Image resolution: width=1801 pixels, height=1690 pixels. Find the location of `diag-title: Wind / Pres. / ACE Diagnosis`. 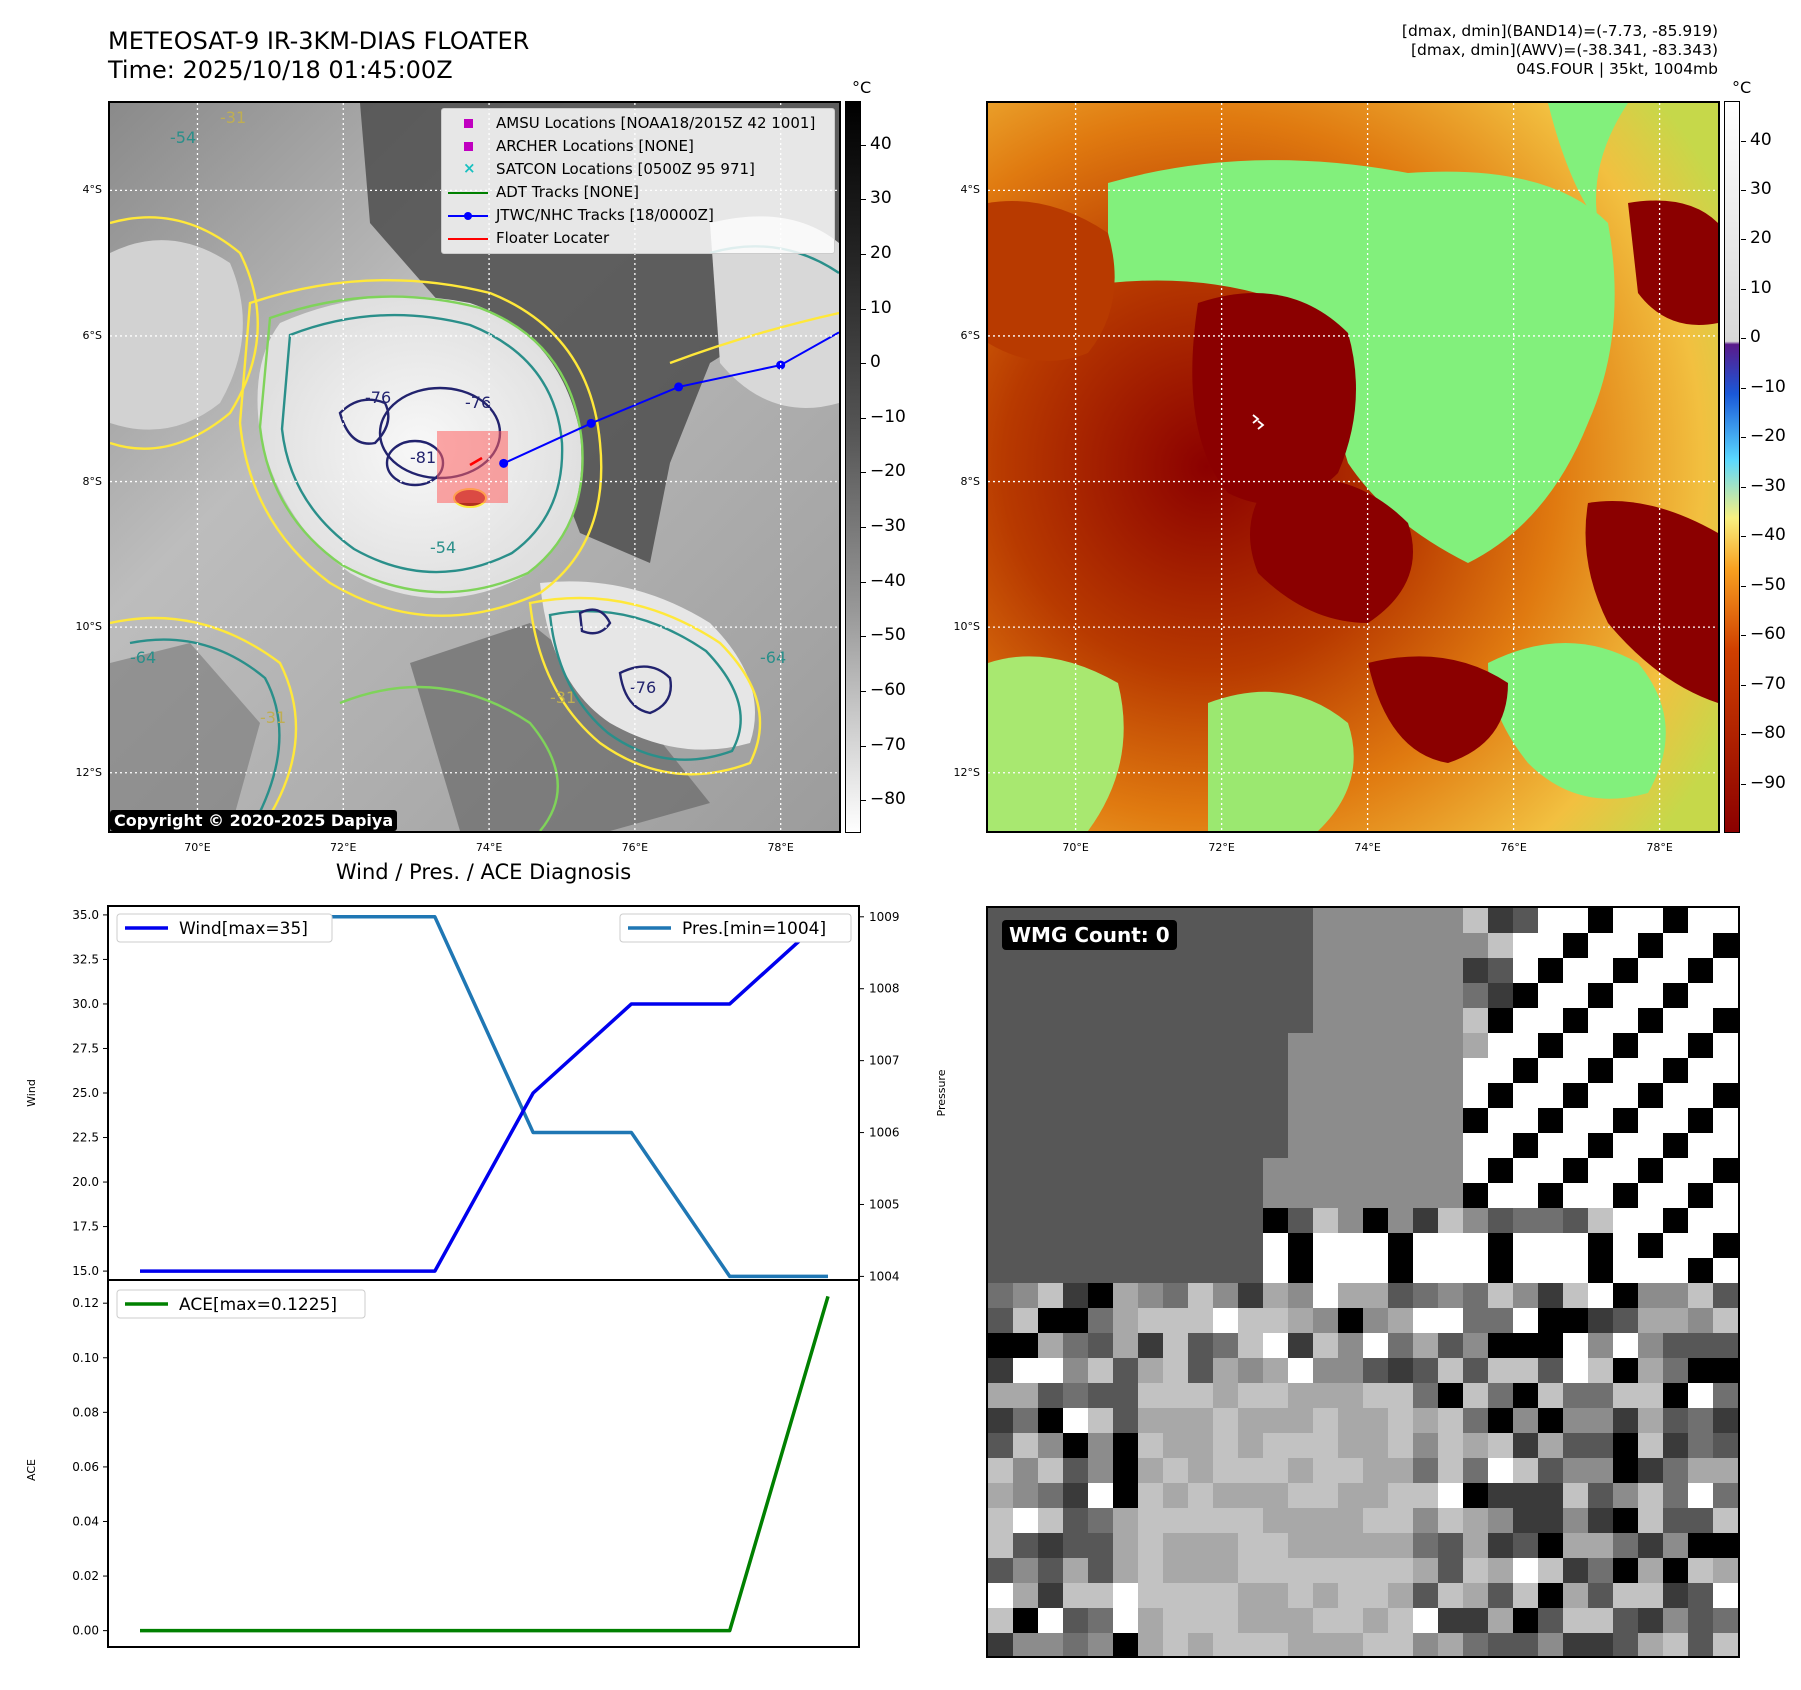

diag-title: Wind / Pres. / ACE Diagnosis is located at coordinates (483, 872).